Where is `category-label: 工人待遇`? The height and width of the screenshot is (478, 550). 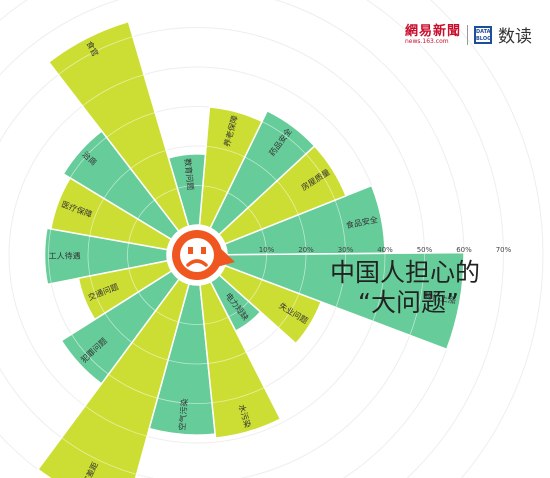 category-label: 工人待遇 is located at coordinates (65, 256).